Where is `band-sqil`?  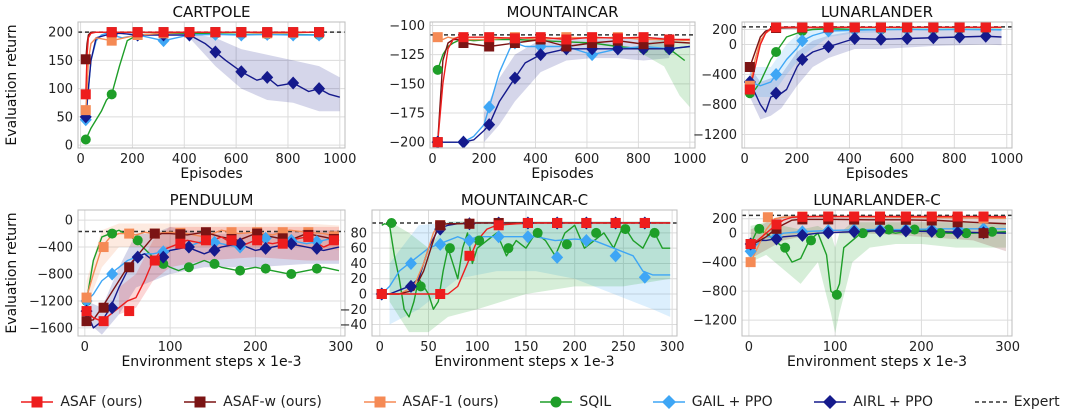 band-sqil is located at coordinates (878, 278).